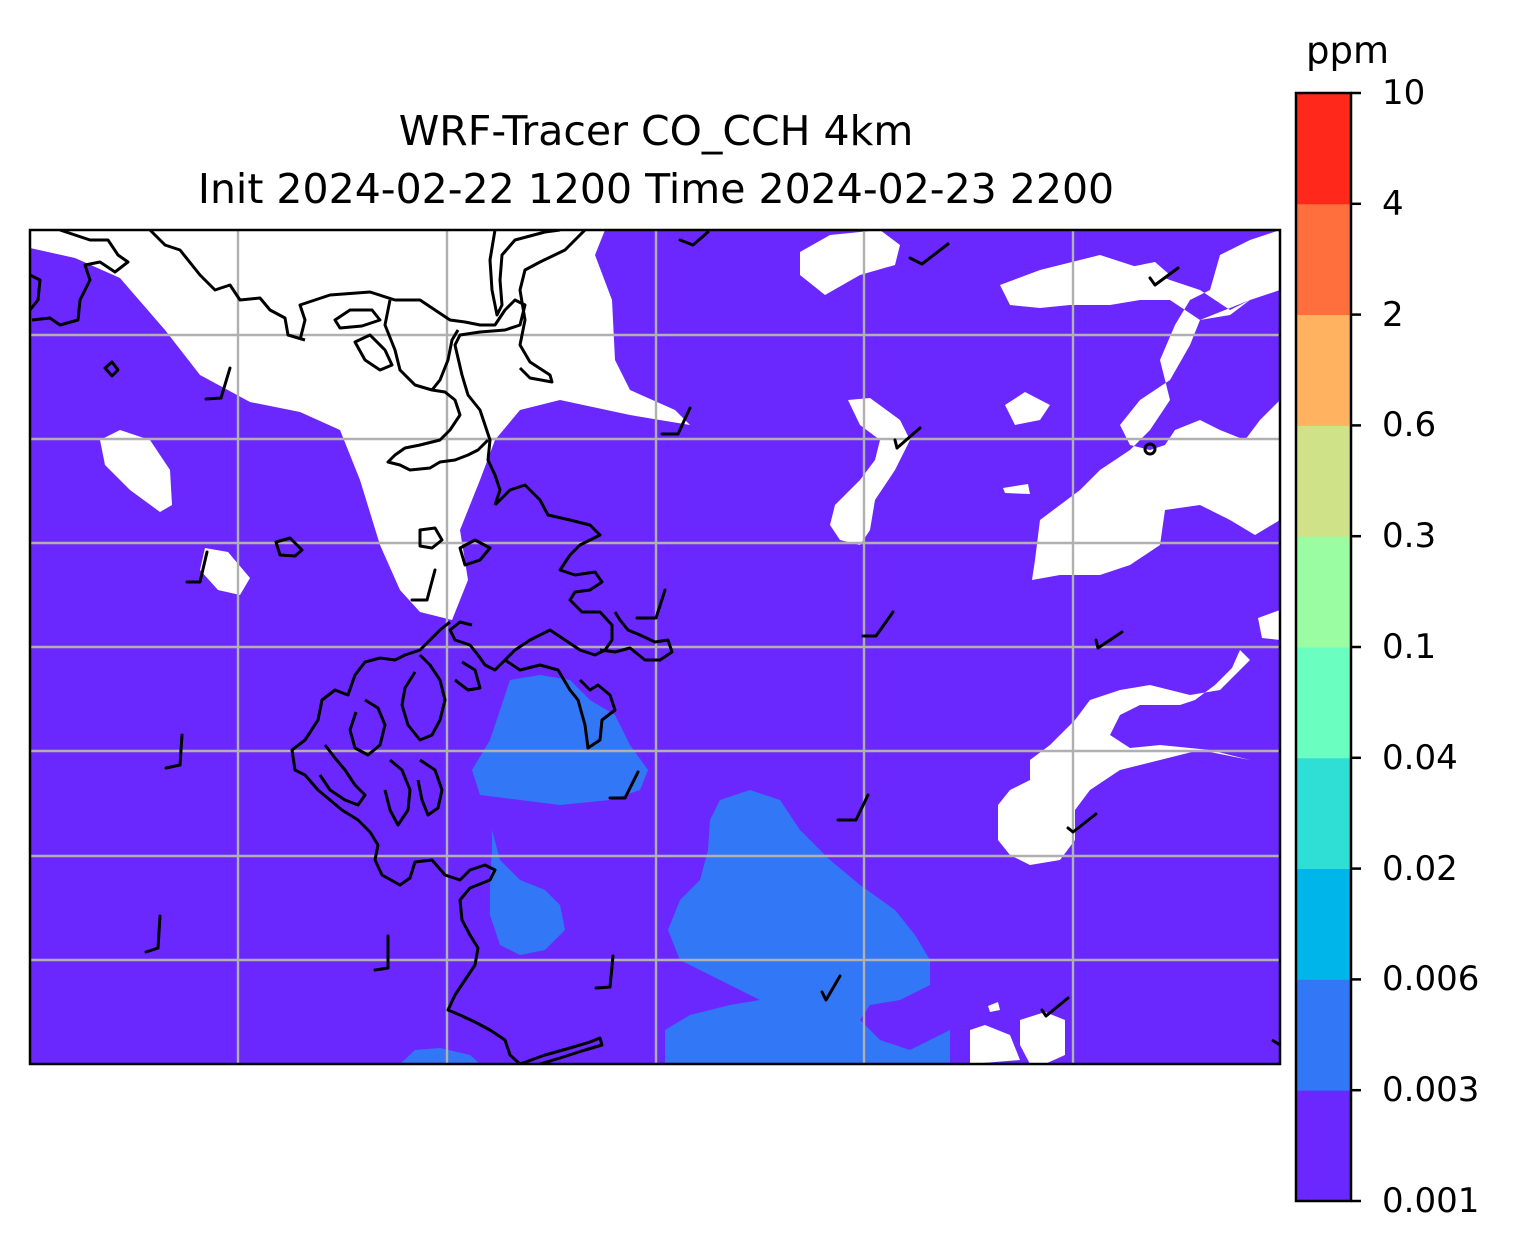 This screenshot has width=1528, height=1256. Describe the element at coordinates (1431, 1090) in the screenshot. I see `colorbar-tick-label: 0.003` at that location.